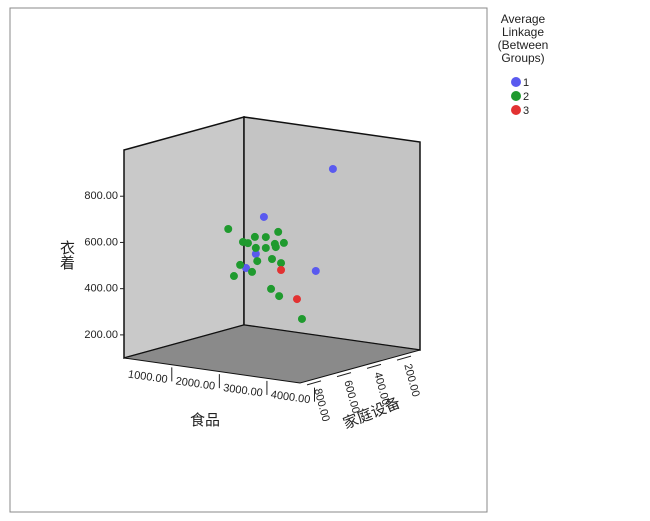 Image resolution: width=650 pixels, height=521 pixels. Describe the element at coordinates (101, 196) in the screenshot. I see `y-tick-label: 800.00` at that location.